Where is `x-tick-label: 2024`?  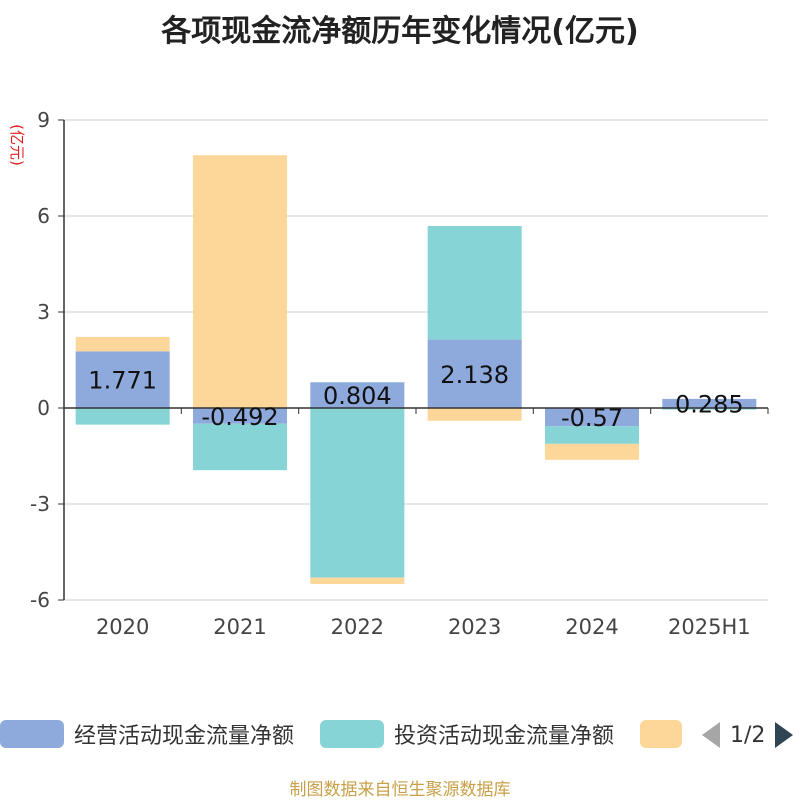
x-tick-label: 2024 is located at coordinates (591, 627).